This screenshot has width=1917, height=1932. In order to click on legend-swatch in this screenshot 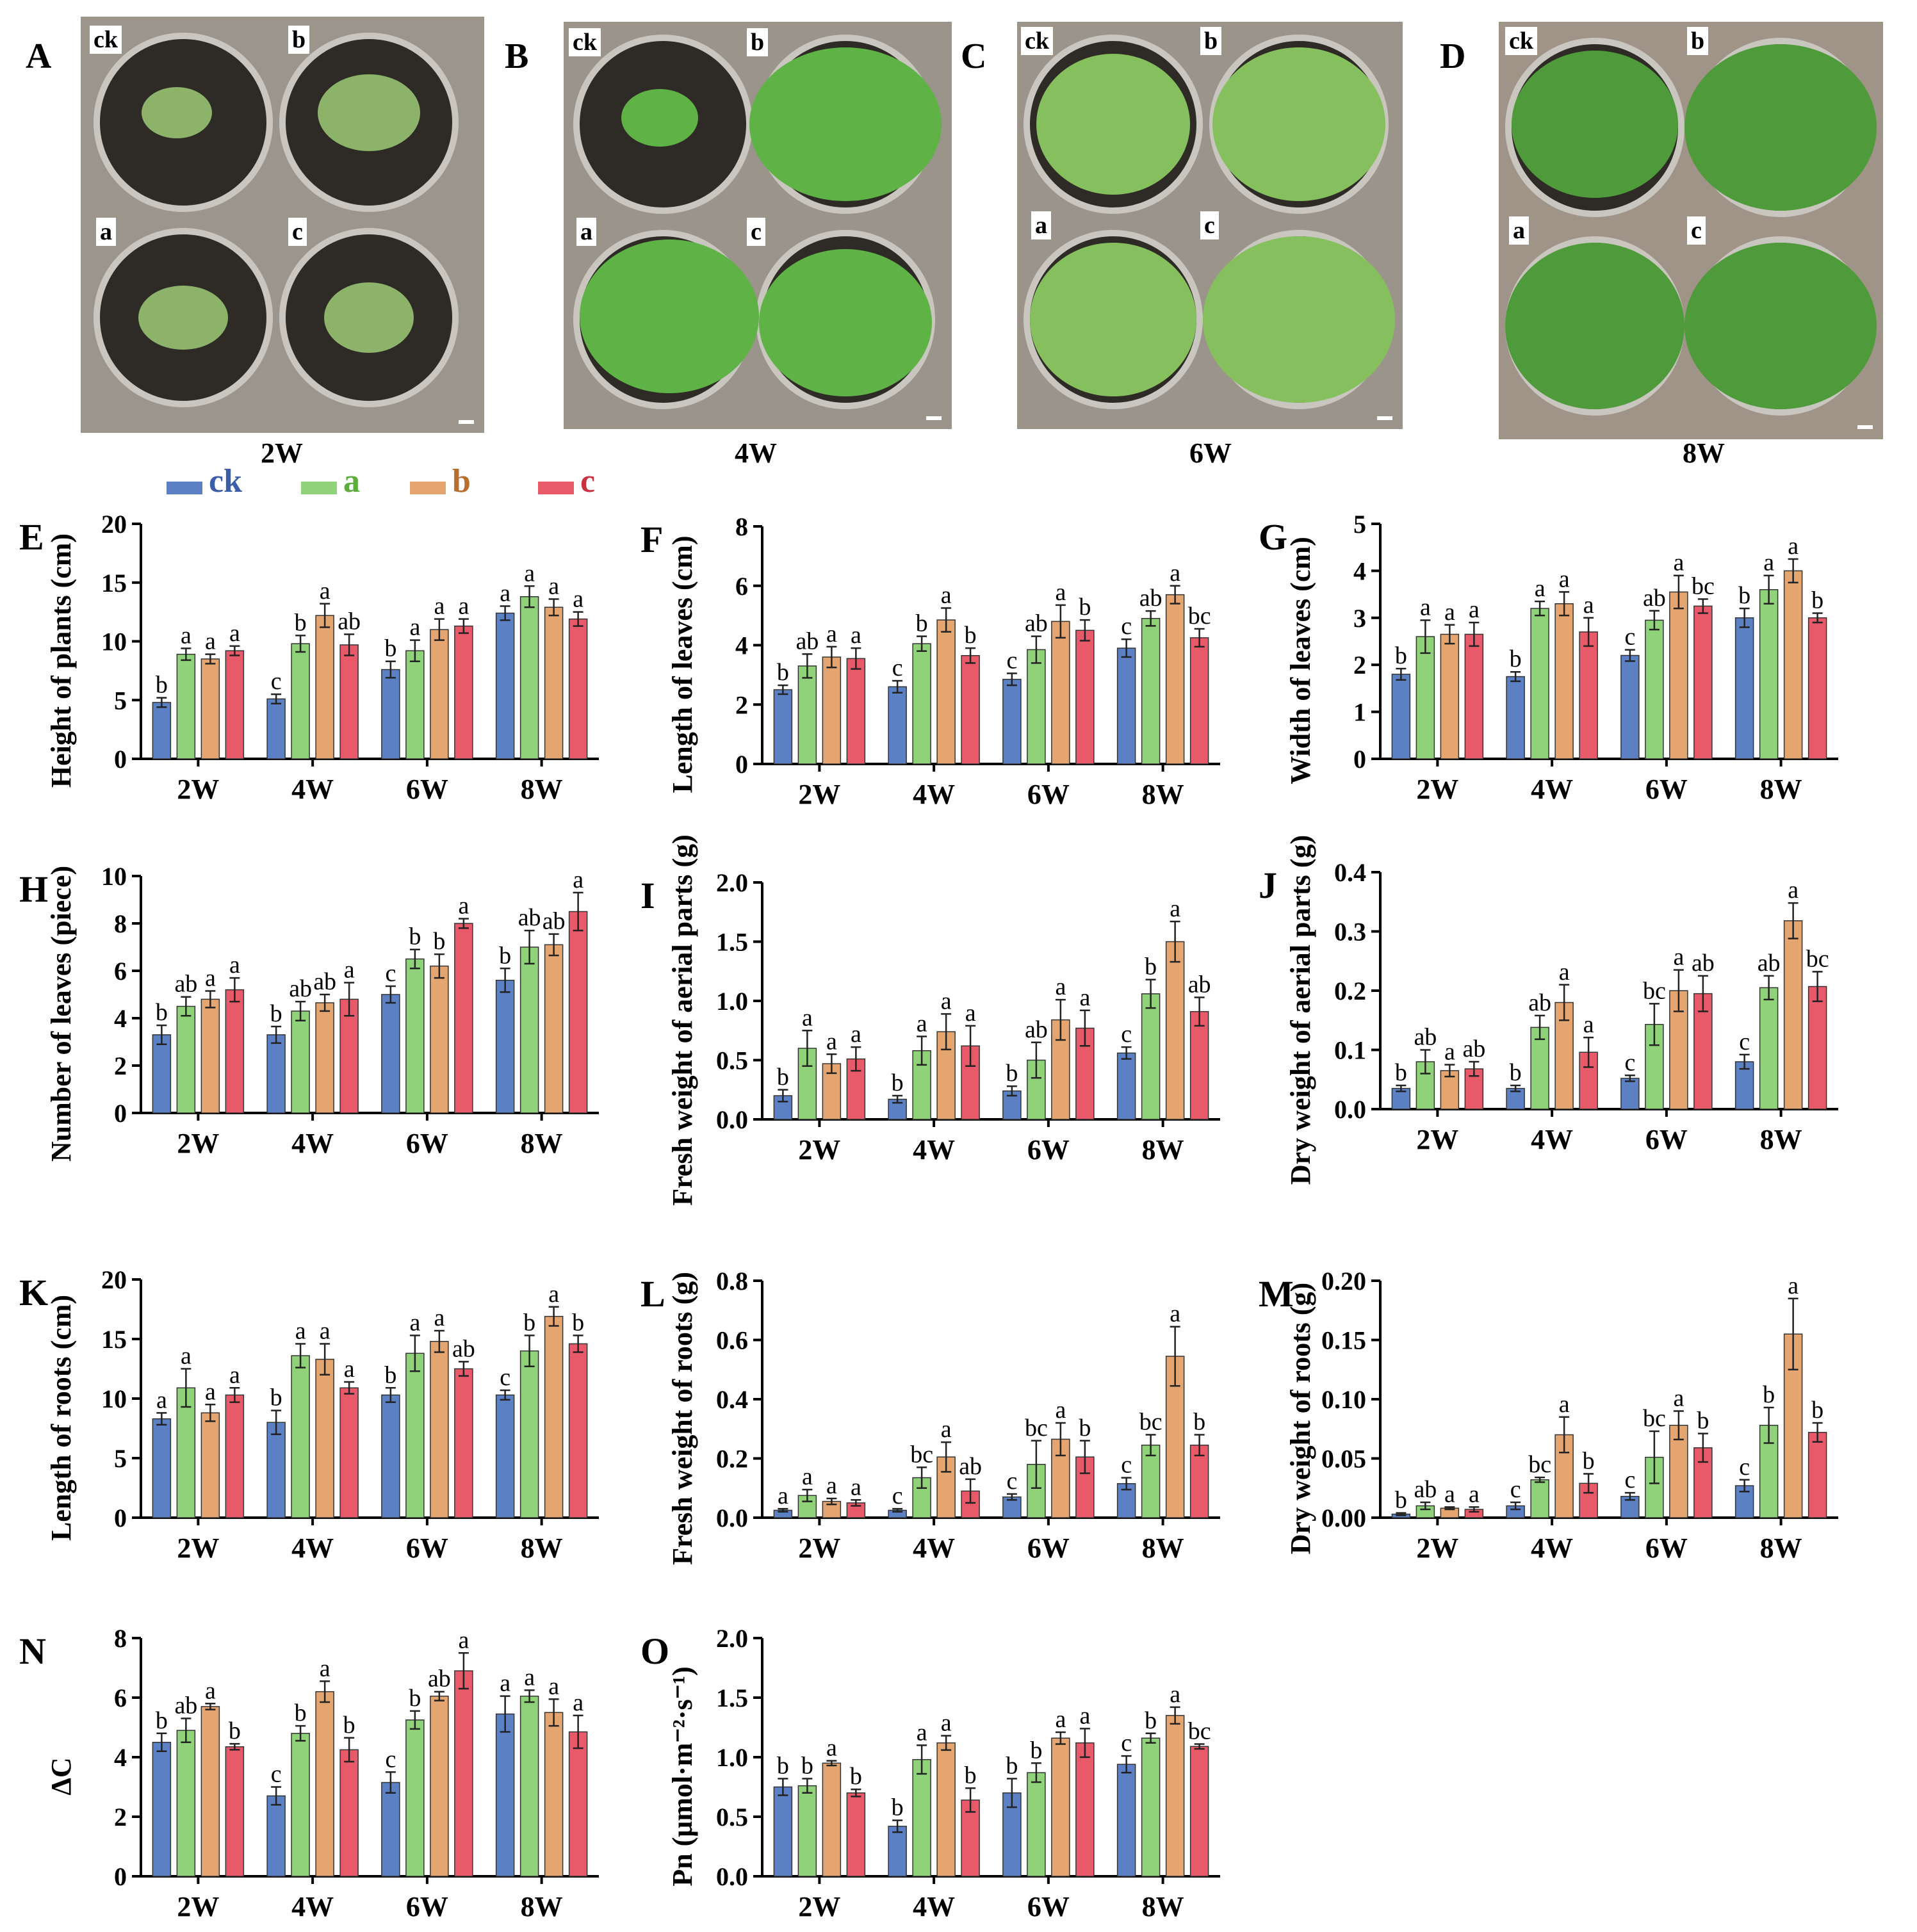, I will do `click(184, 488)`.